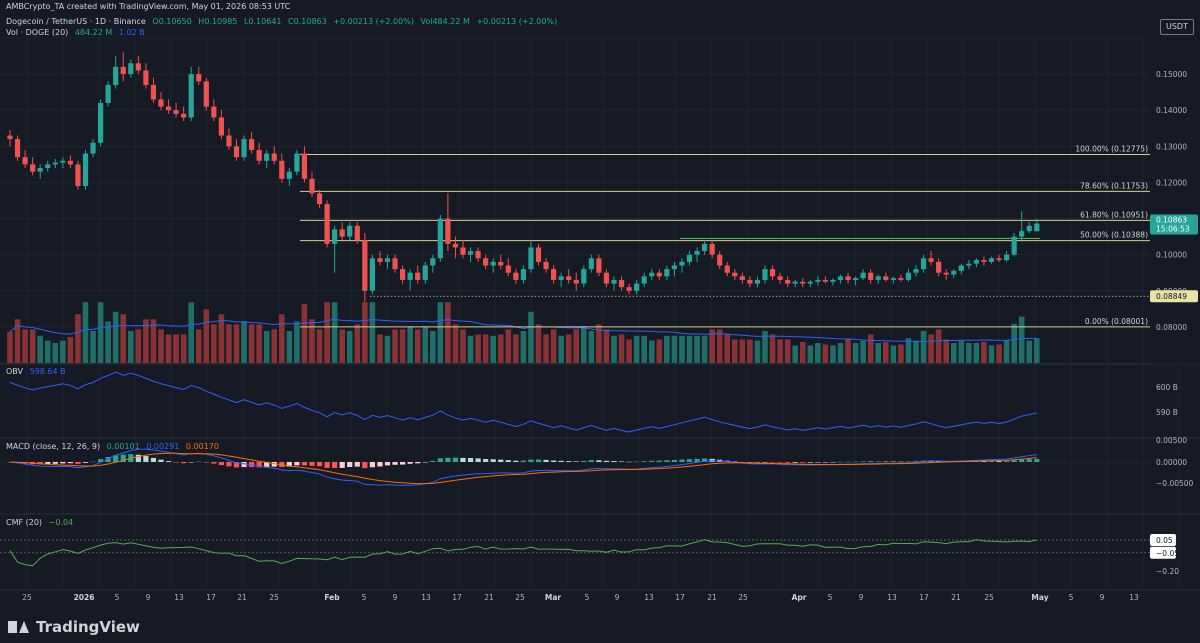  What do you see at coordinates (37, 32) in the screenshot?
I see `volume-legend-name: Vol · DOGE (20)` at bounding box center [37, 32].